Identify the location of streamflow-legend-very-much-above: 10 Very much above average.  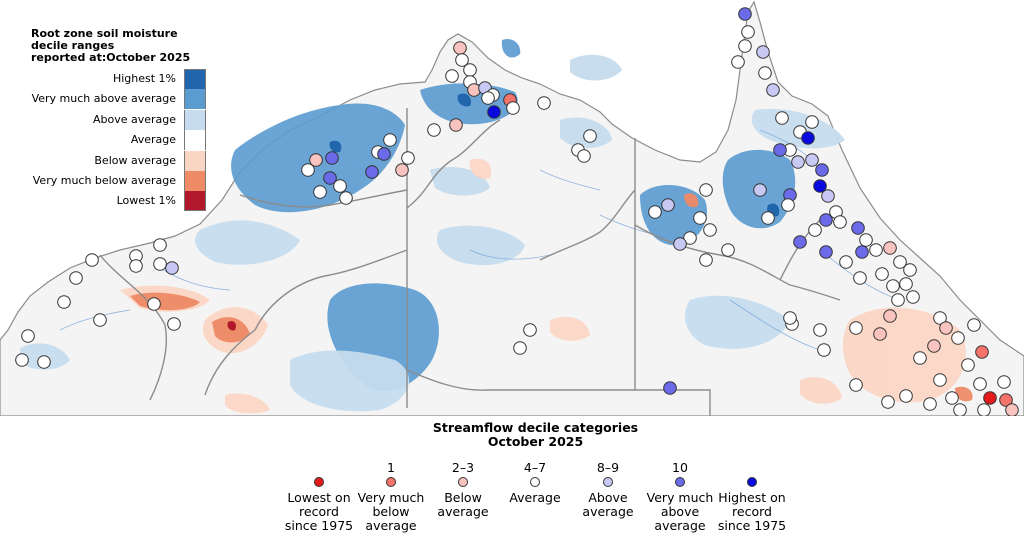
(680, 496).